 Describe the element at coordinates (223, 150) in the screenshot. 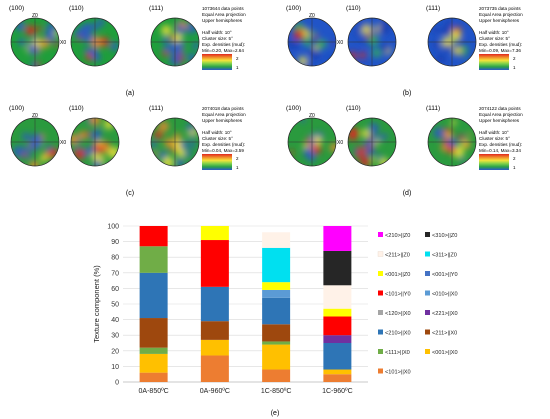

I see `panel-info-line: Min=0.04, Max=3.59` at that location.